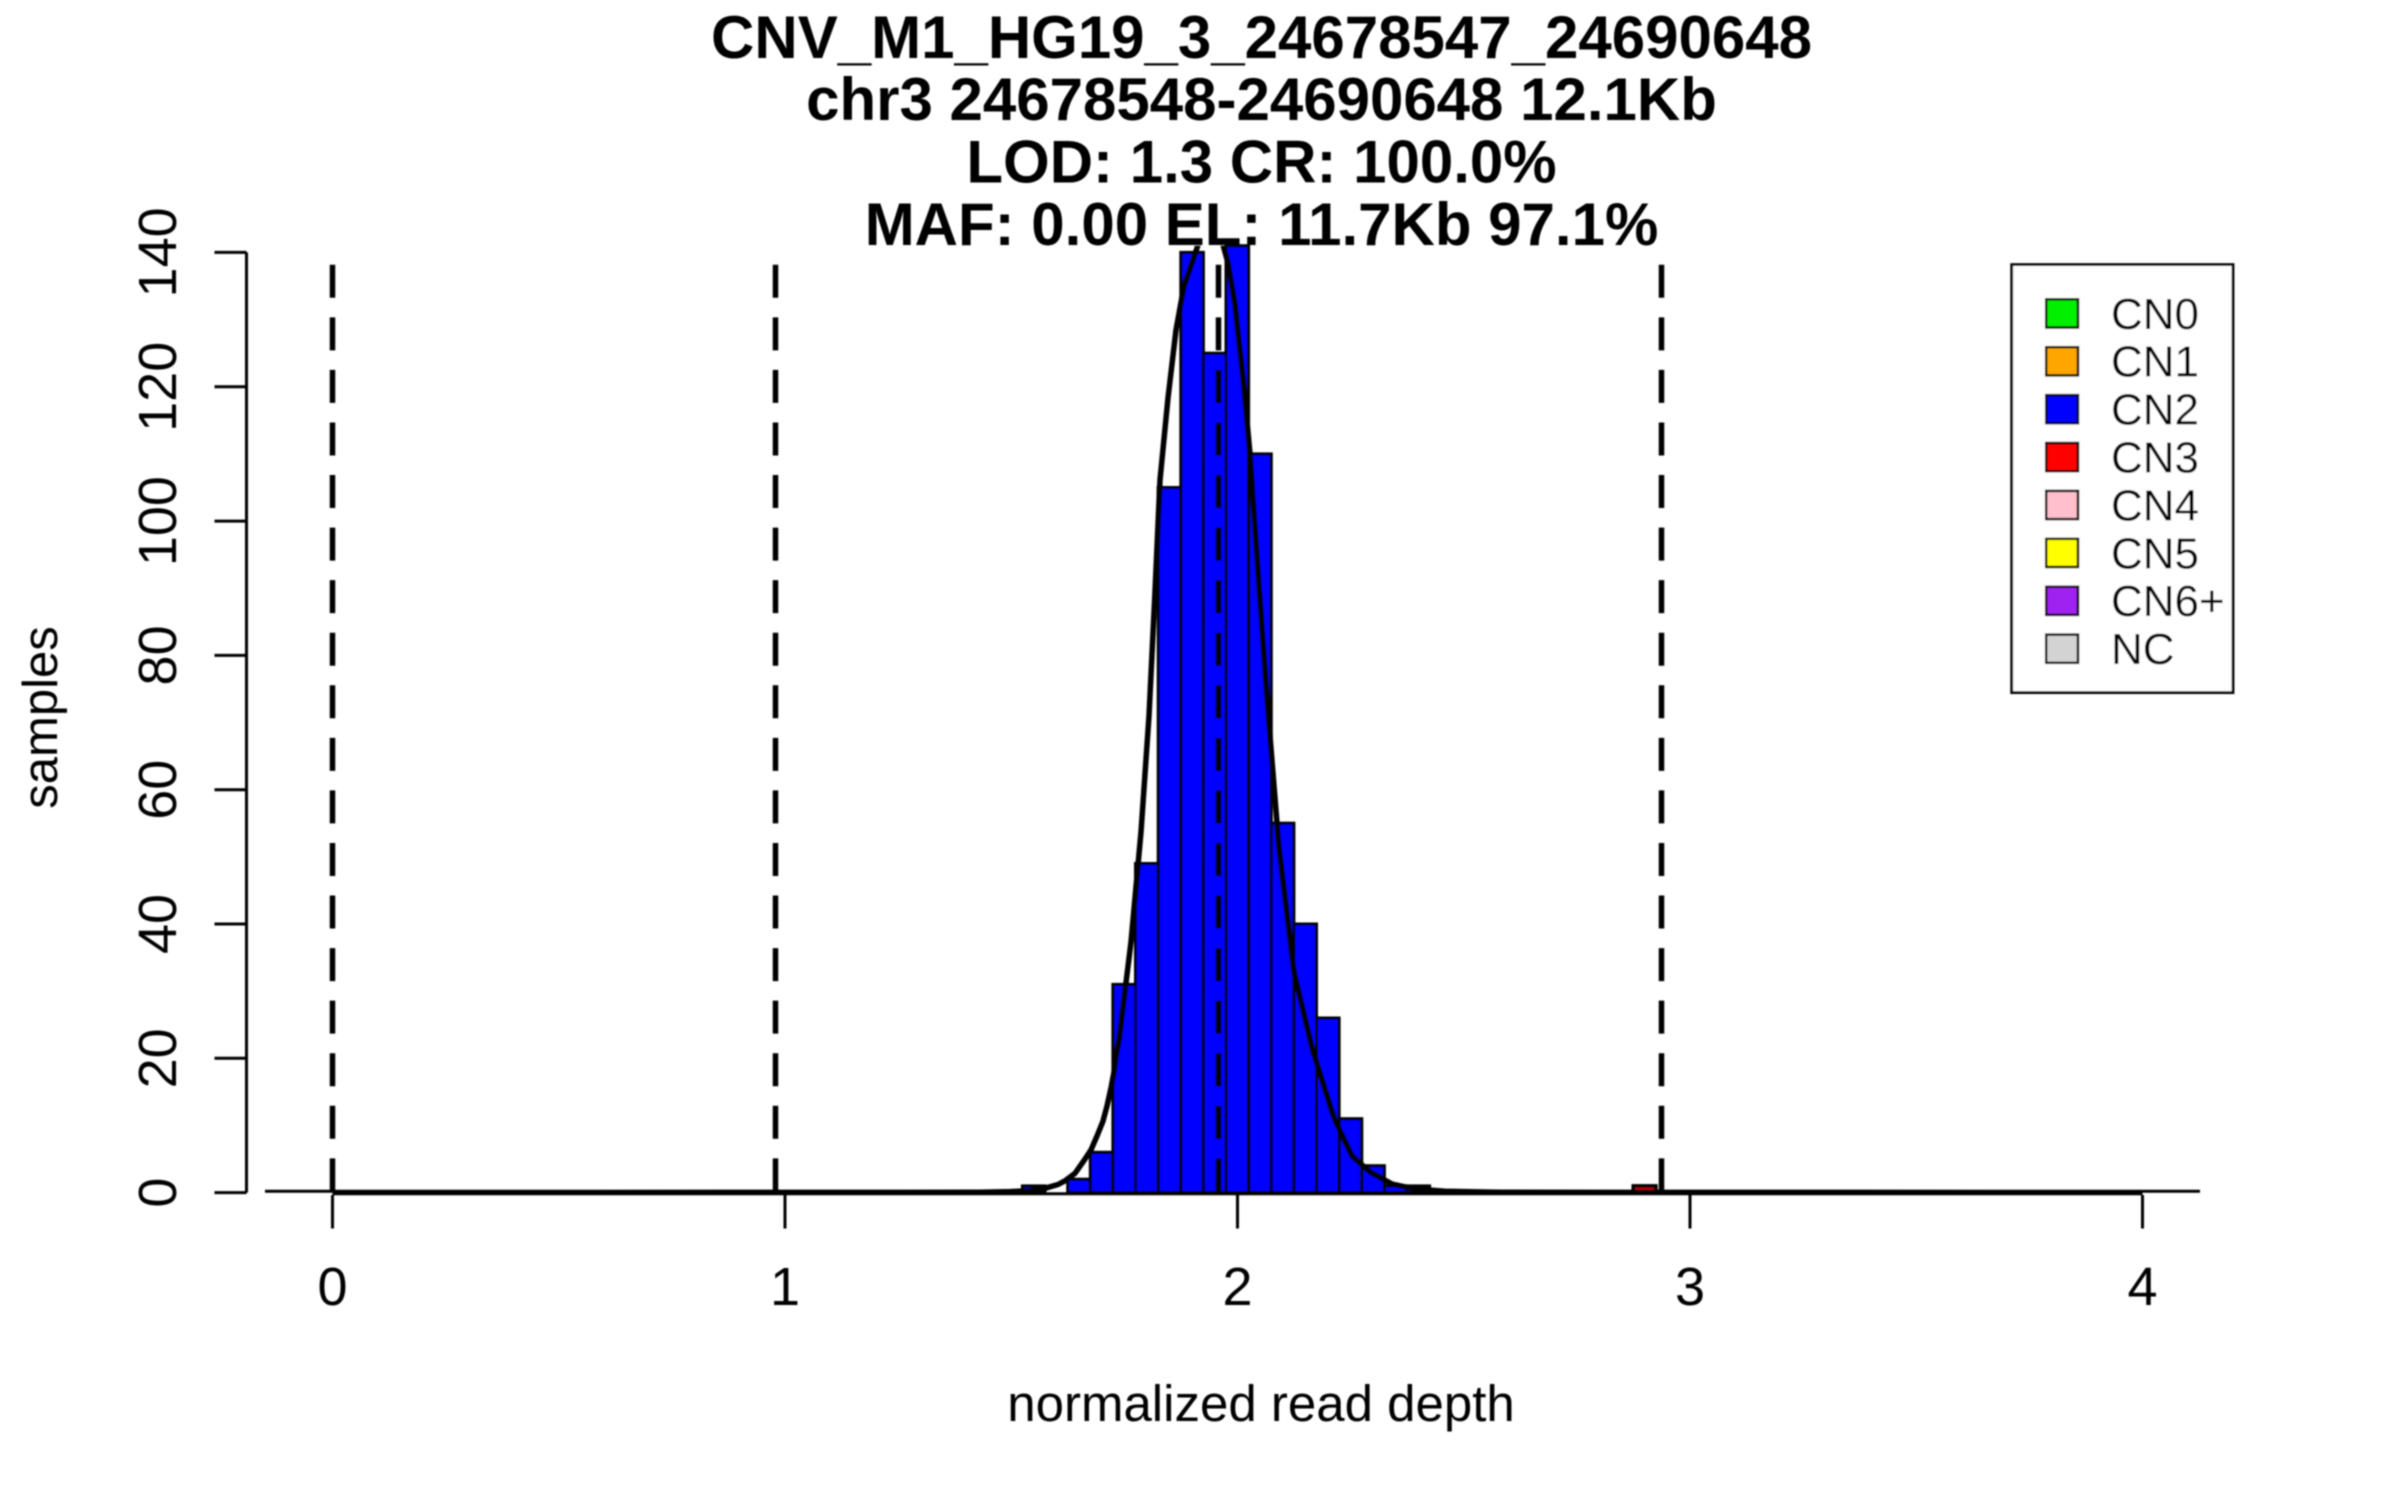  Describe the element at coordinates (1237, 1287) in the screenshot. I see `svg-text: 2` at that location.